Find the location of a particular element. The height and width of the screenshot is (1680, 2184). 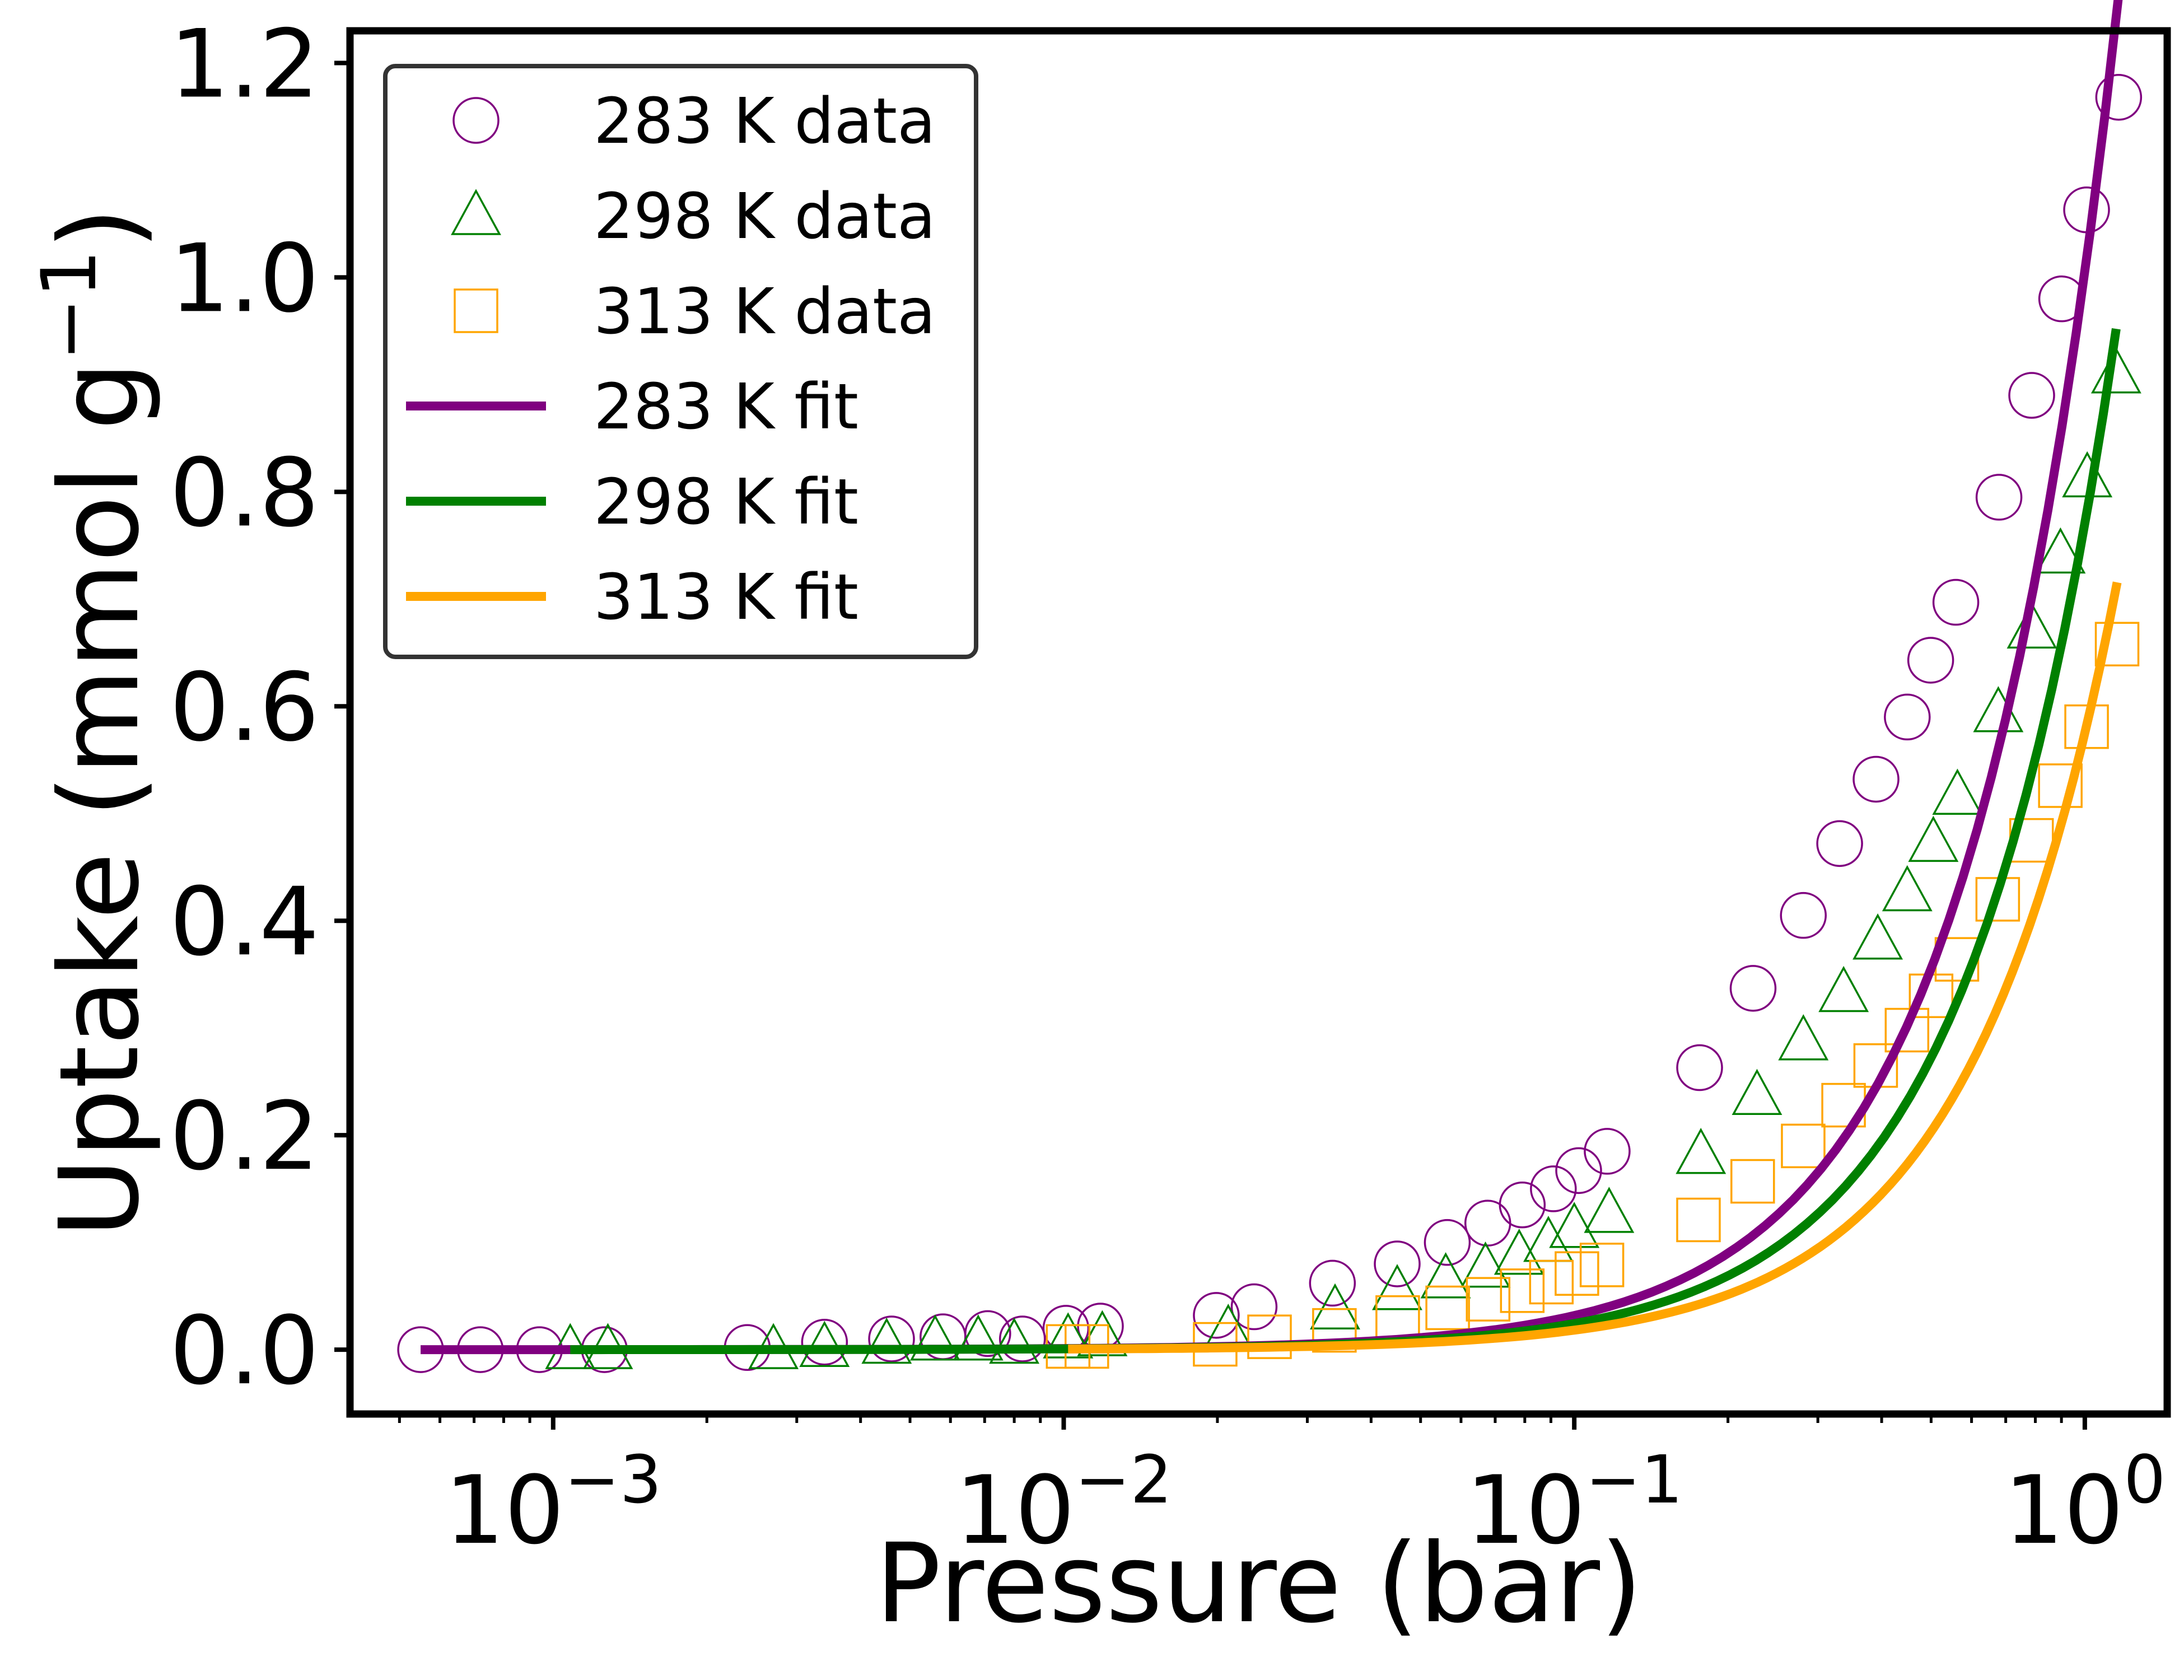

y-tick-label: 0.0 is located at coordinates (245, 1351).